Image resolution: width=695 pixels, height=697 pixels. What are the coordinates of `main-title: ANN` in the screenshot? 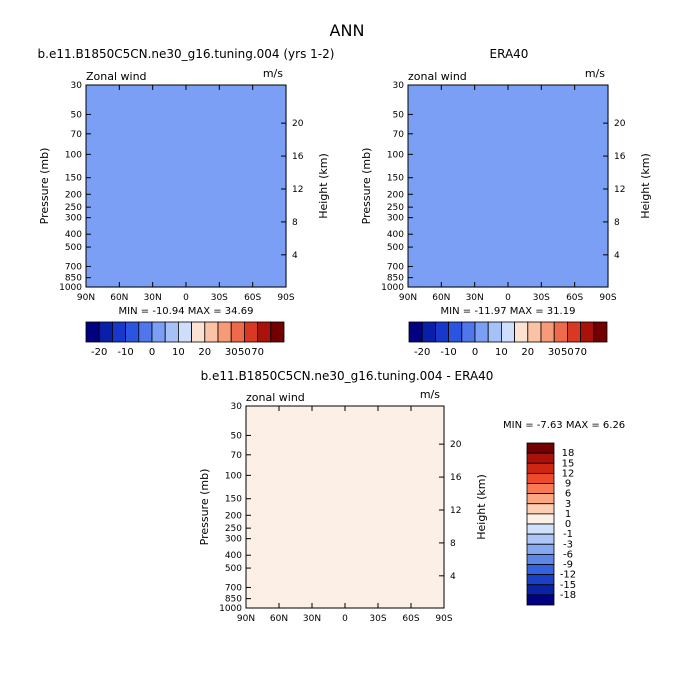 It's located at (347, 30).